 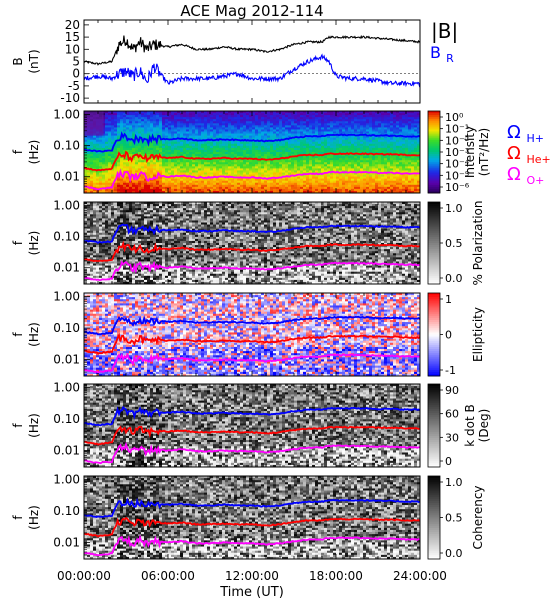 What do you see at coordinates (435, 52) in the screenshot?
I see `legend-br-base: B` at bounding box center [435, 52].